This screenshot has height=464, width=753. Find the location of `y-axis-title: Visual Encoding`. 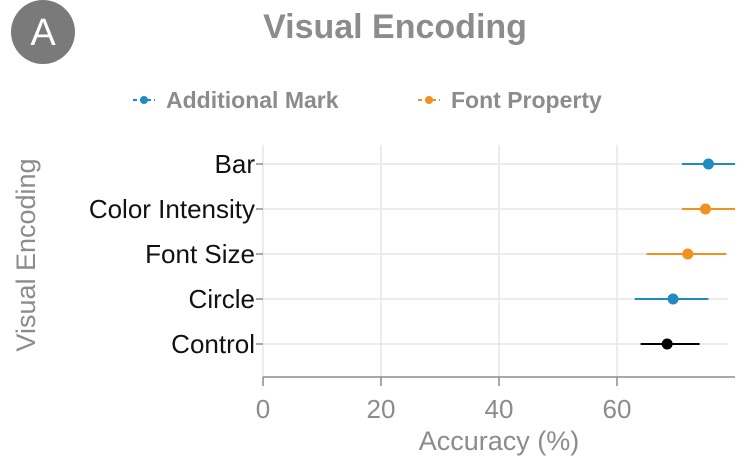

y-axis-title: Visual Encoding is located at coordinates (26, 254).